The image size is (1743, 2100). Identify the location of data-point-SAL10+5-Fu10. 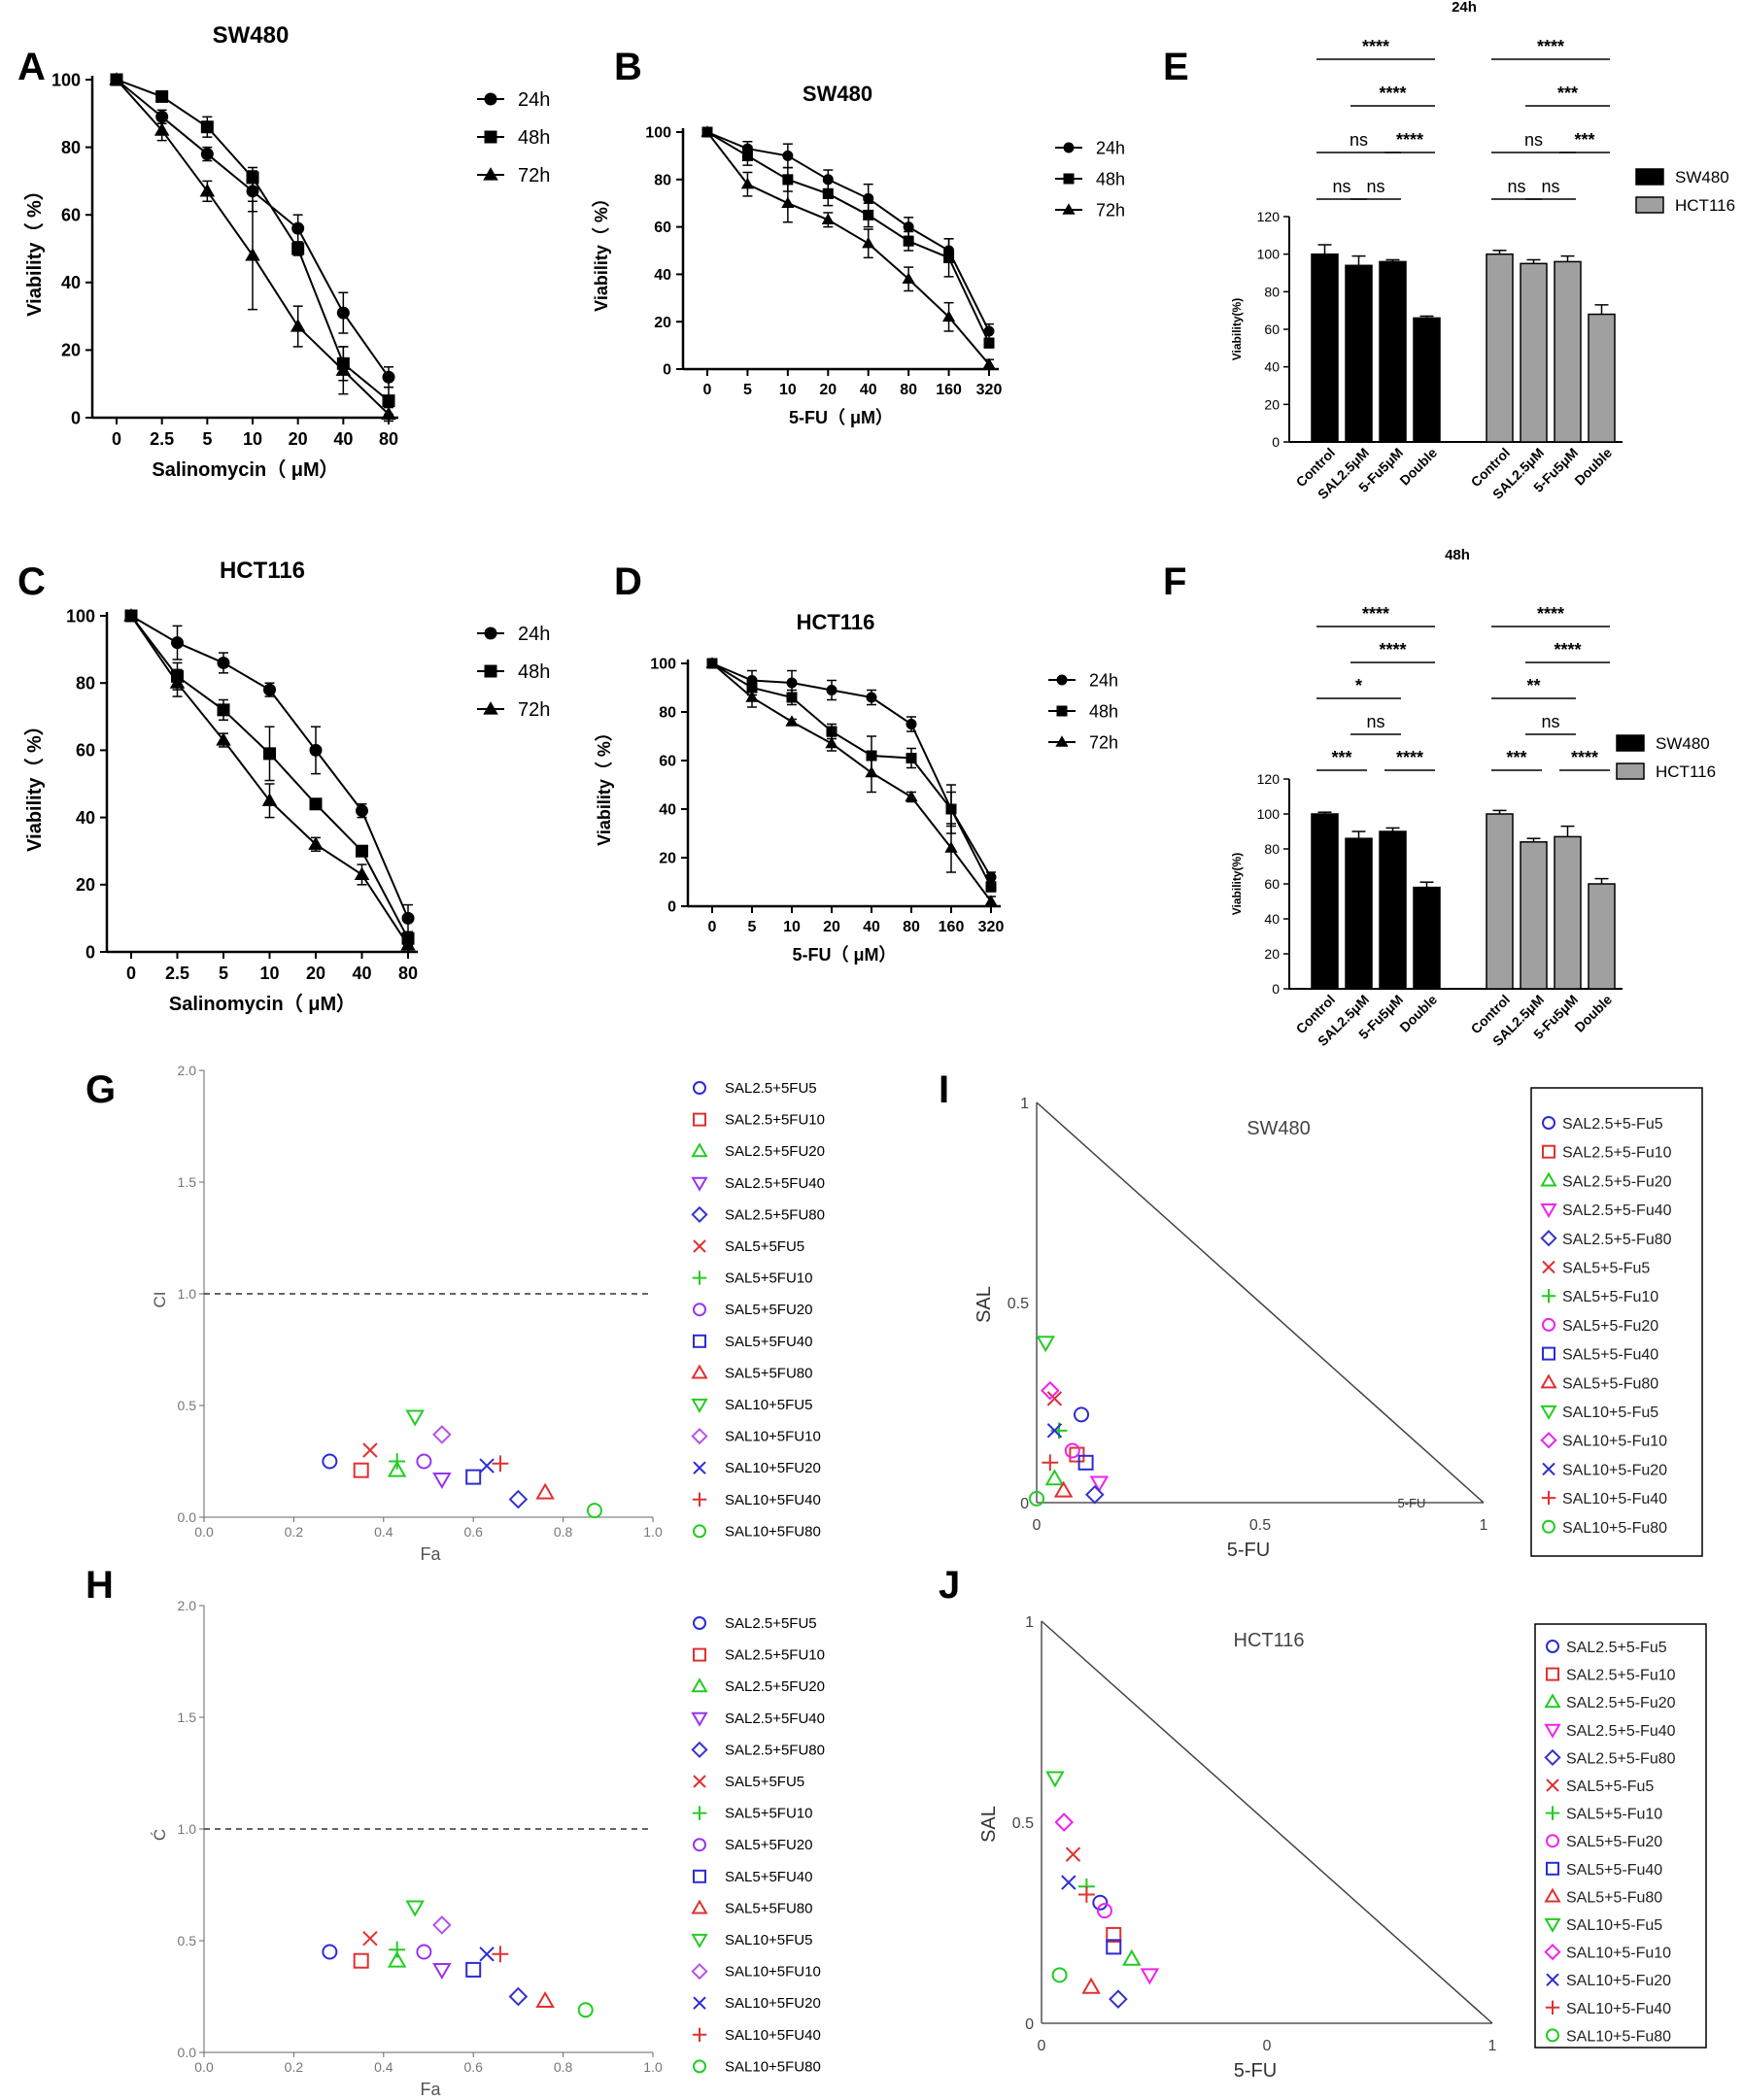
(1050, 1390).